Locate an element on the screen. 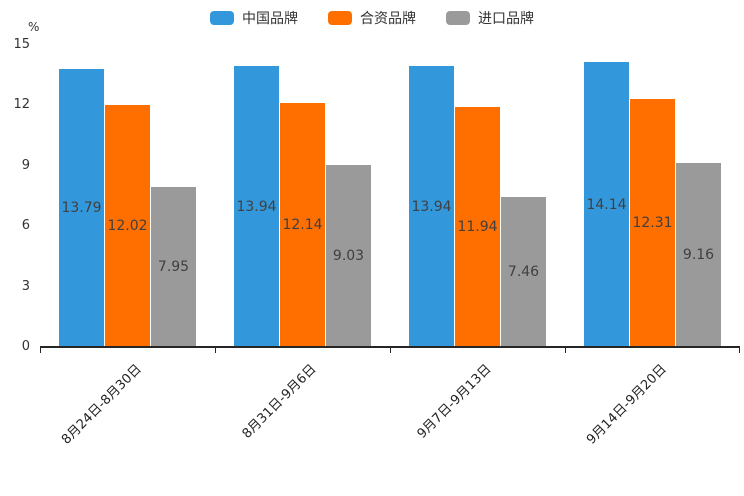  x-category-label: 9月14日-9月20日 is located at coordinates (627, 404).